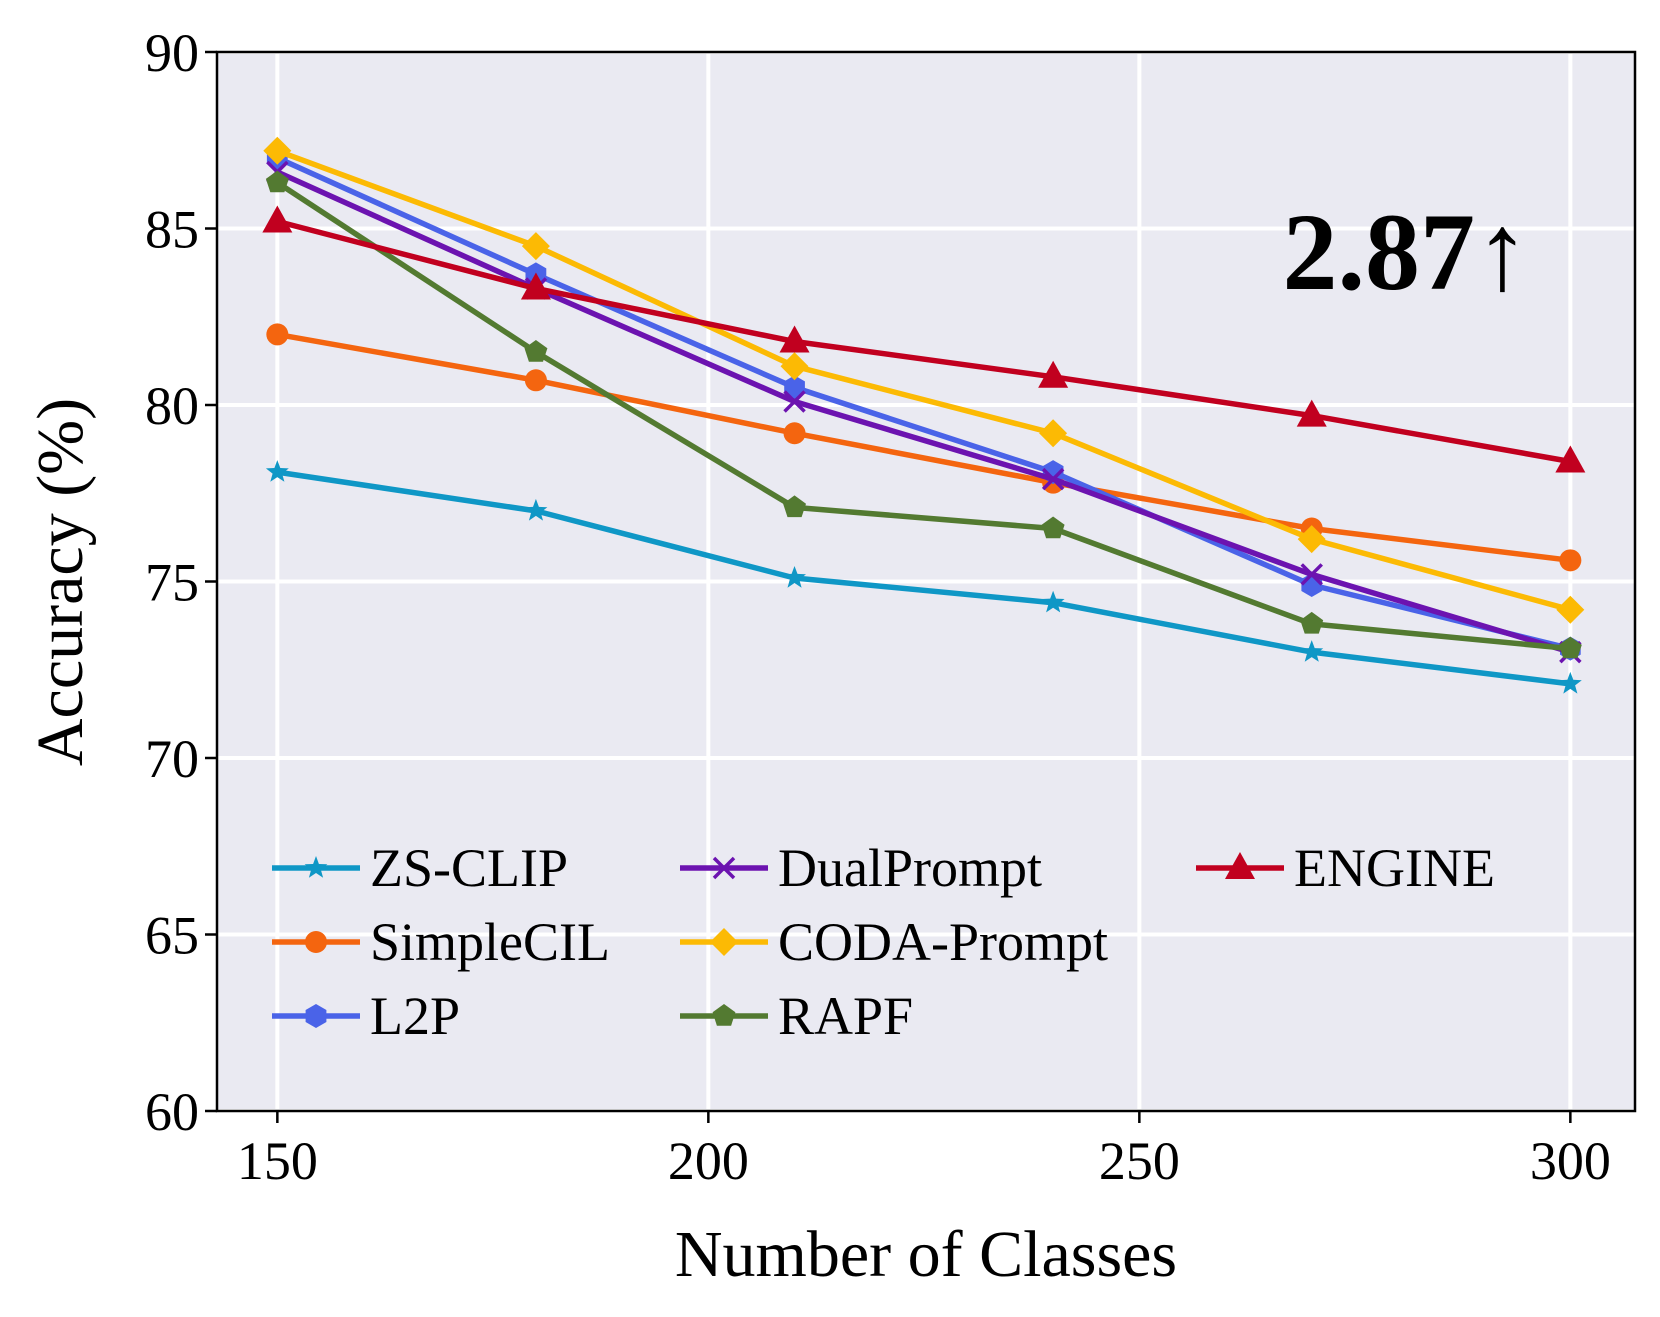 This screenshot has height=1317, width=1660. Describe the element at coordinates (794, 387) in the screenshot. I see `data-point-l2p` at that location.